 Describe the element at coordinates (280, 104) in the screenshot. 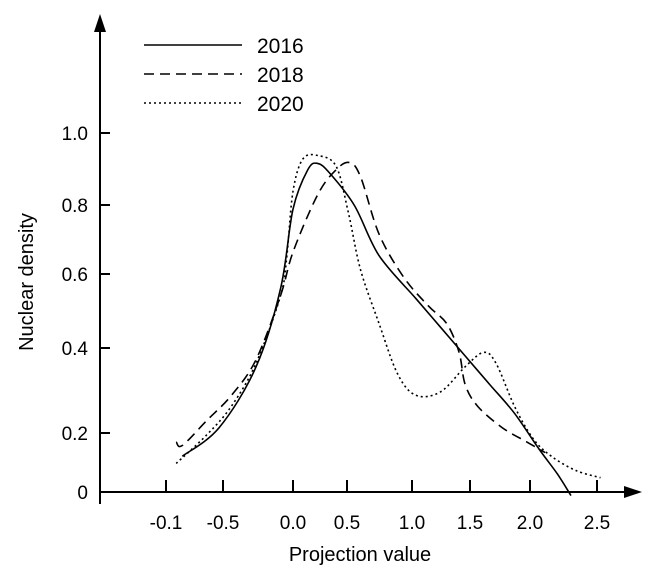

I see `legend-label-2020: 2020` at that location.